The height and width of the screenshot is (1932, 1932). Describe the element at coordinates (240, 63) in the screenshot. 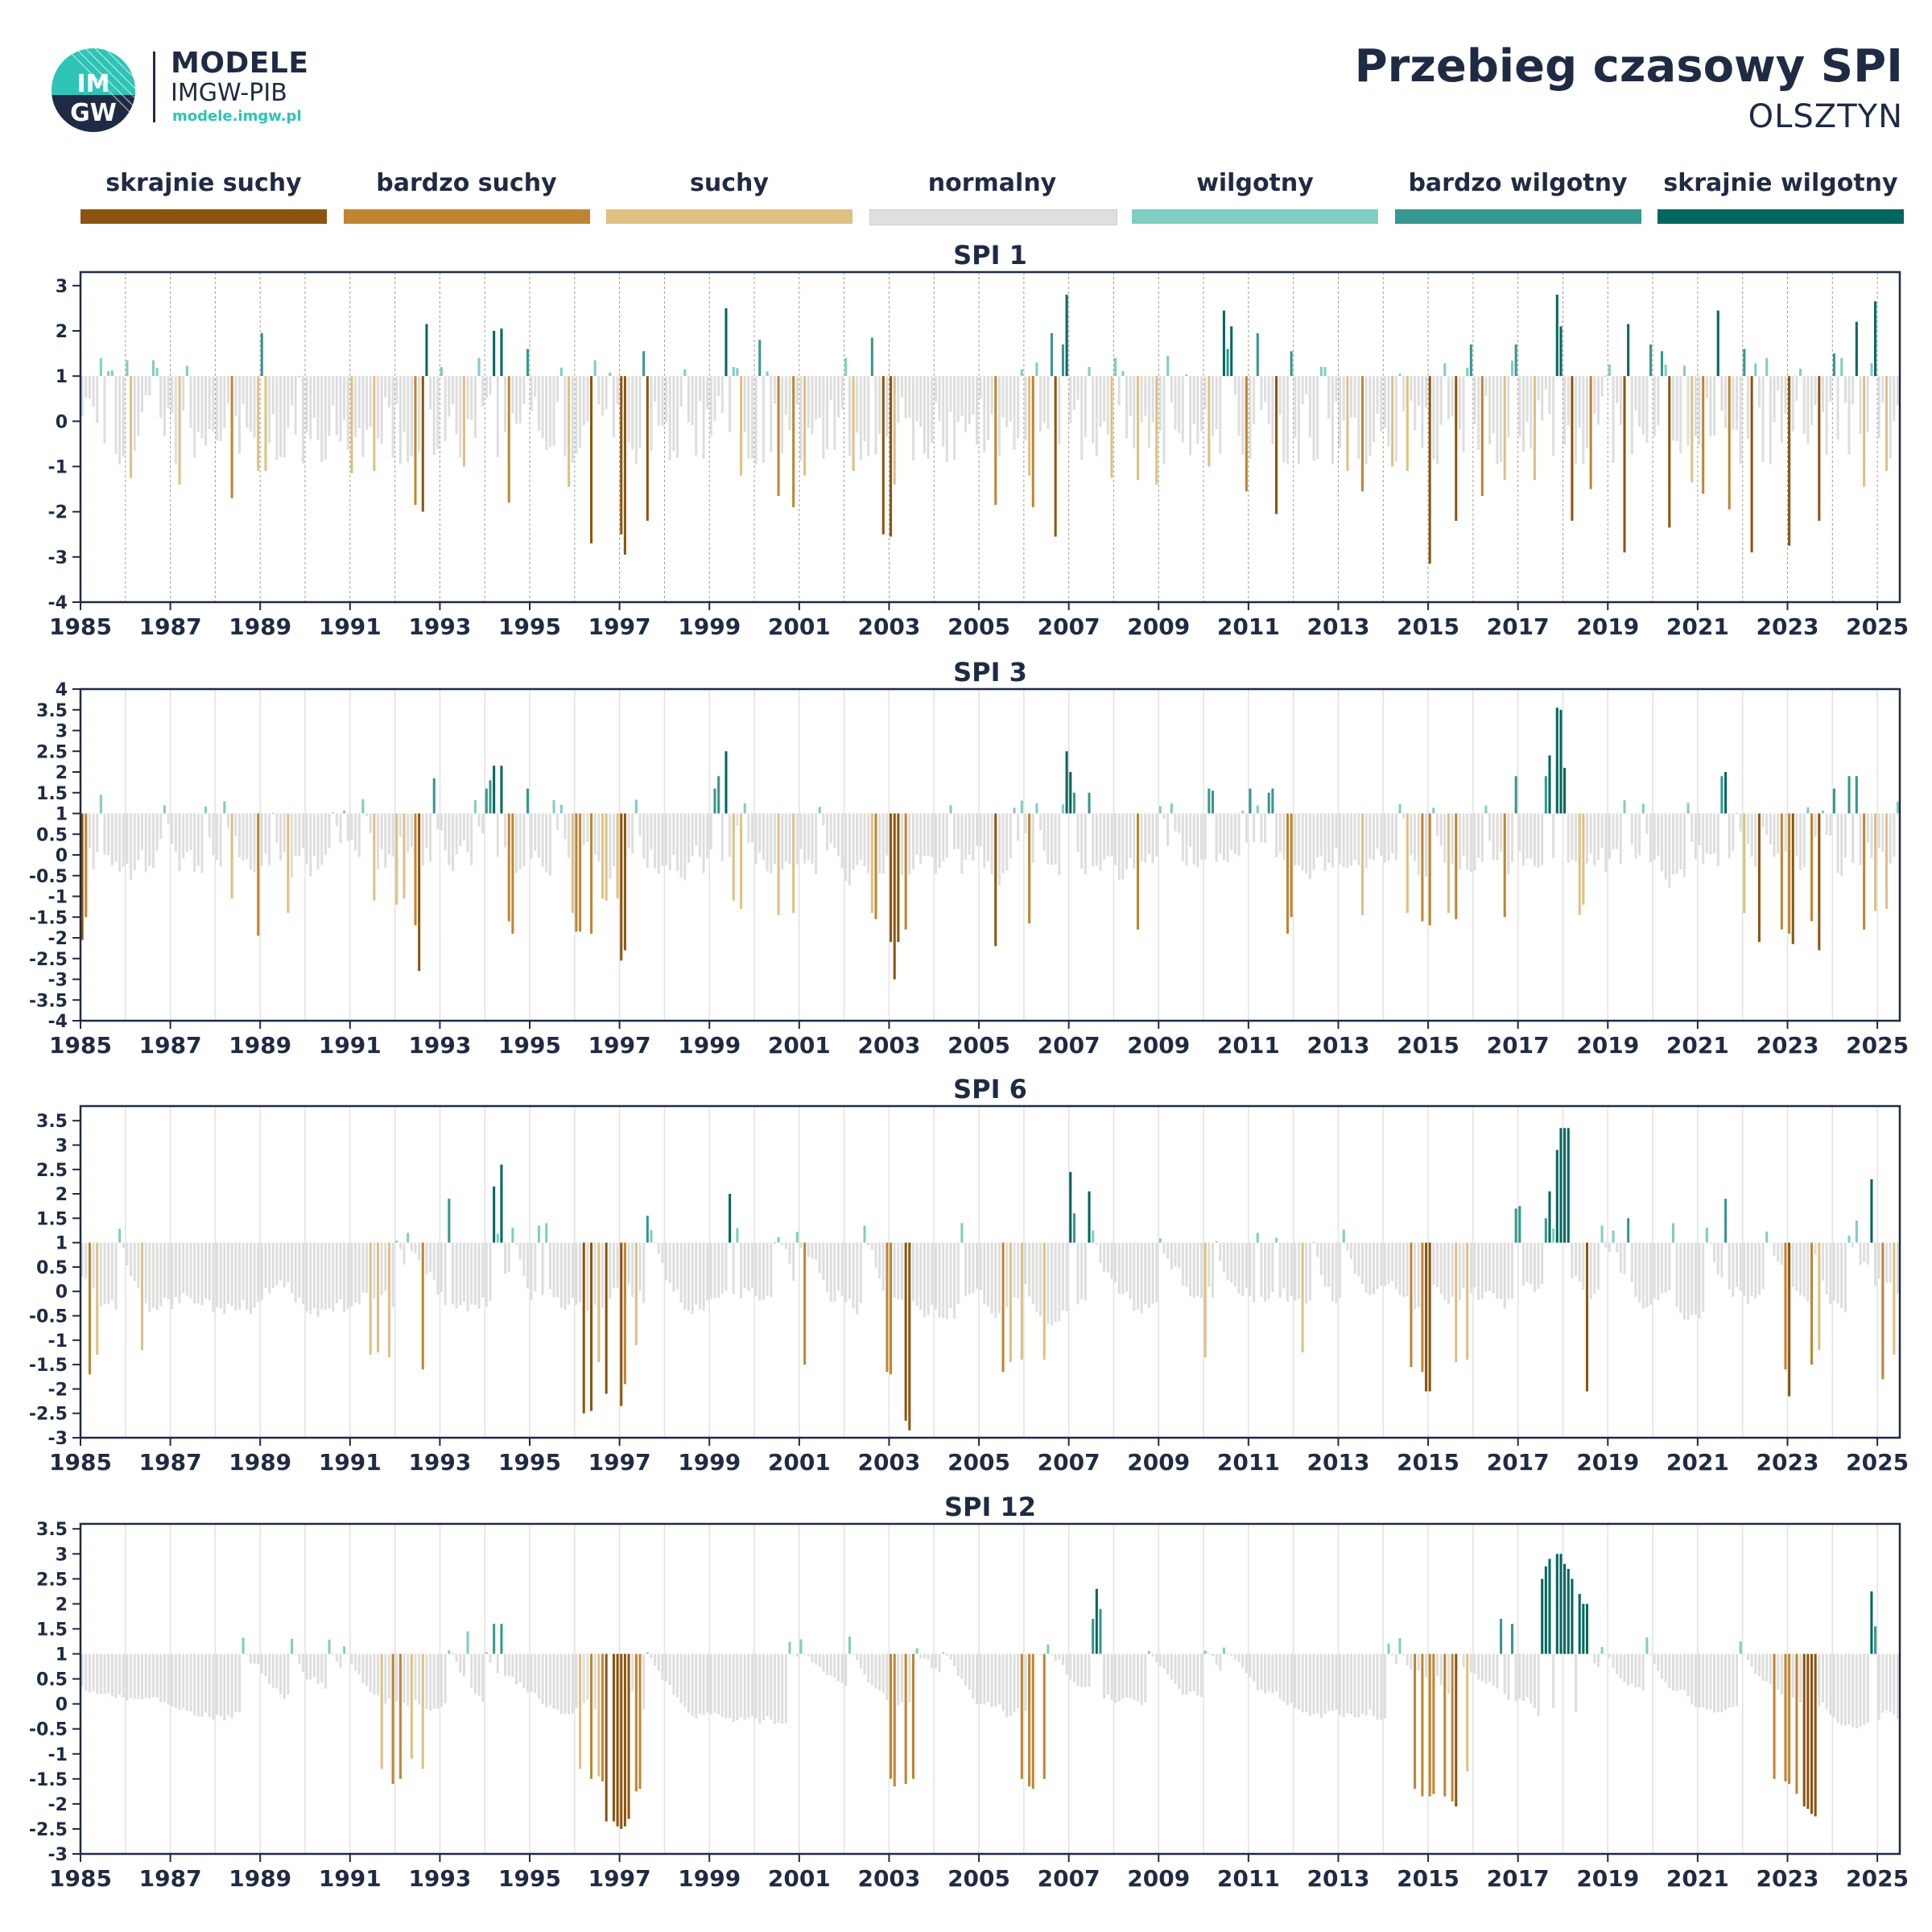

I see `brand-name: MODELE` at that location.